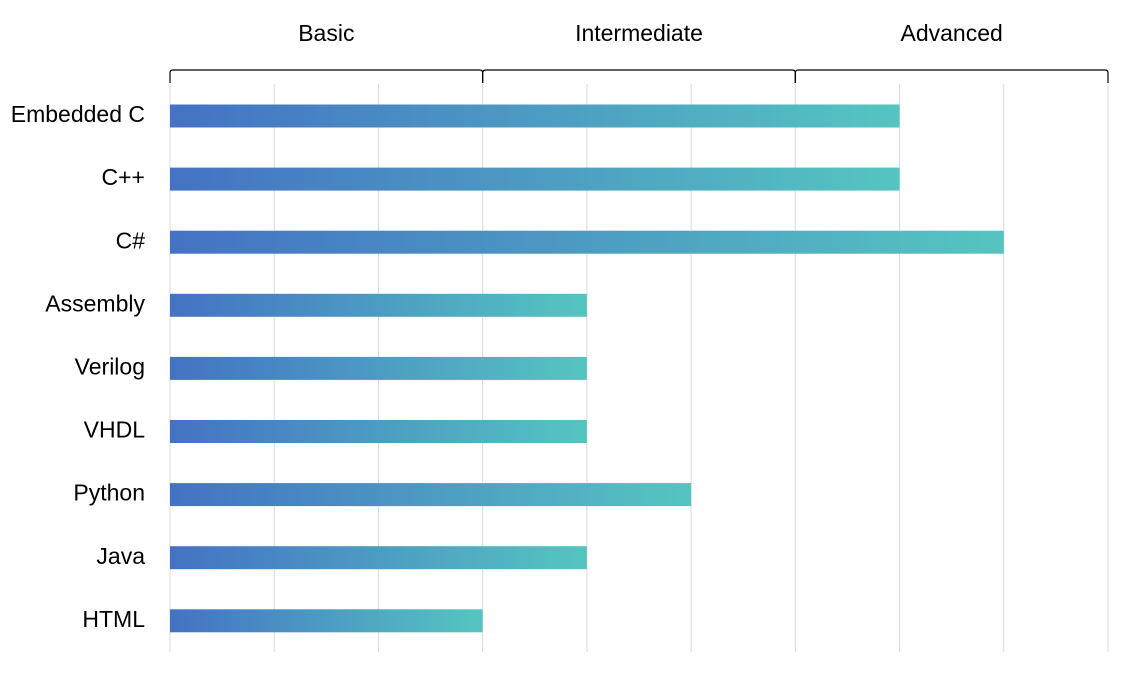 The width and height of the screenshot is (1123, 673). Describe the element at coordinates (78, 114) in the screenshot. I see `category-label-embedded-c: Embedded C` at that location.